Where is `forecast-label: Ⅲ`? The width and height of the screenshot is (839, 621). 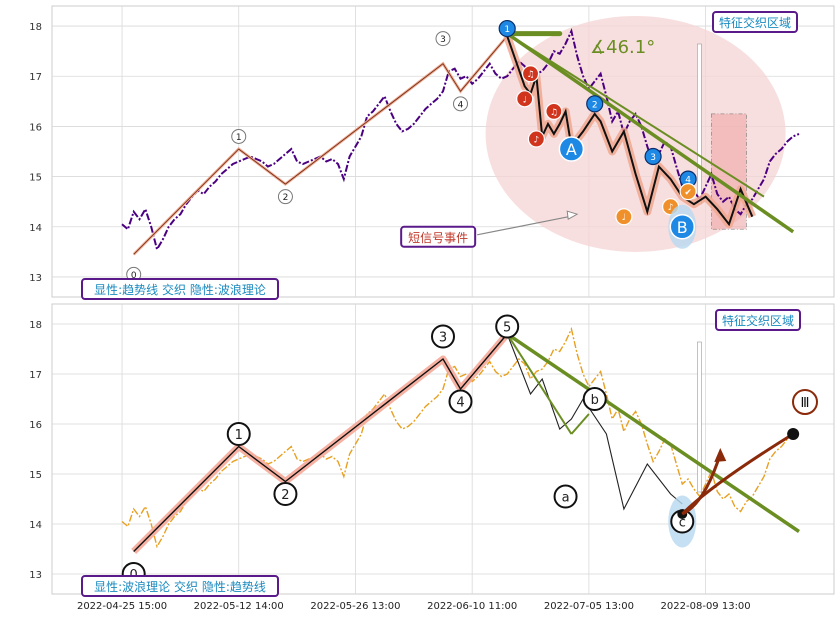
forecast-label: Ⅲ is located at coordinates (805, 403).